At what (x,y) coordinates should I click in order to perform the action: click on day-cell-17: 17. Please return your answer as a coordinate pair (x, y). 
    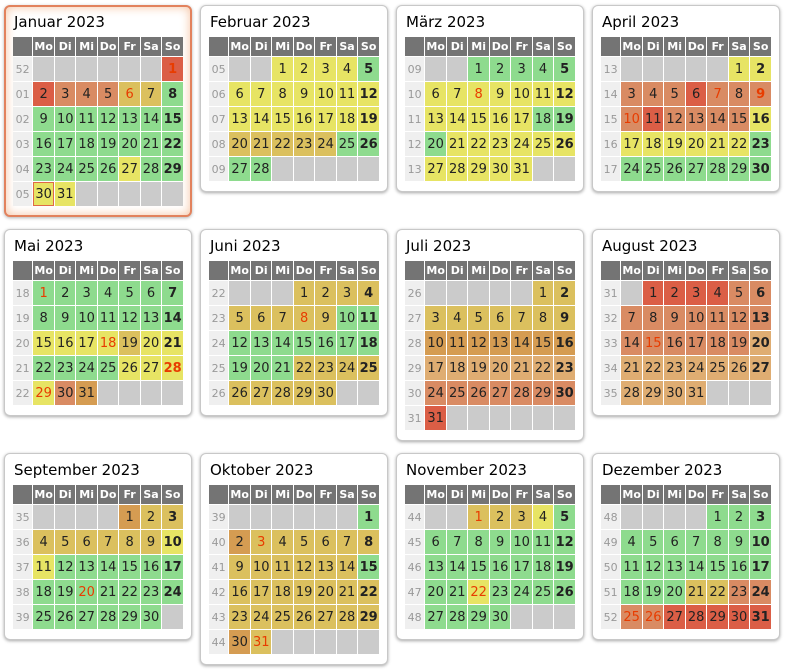
    Looking at the image, I should click on (86, 343).